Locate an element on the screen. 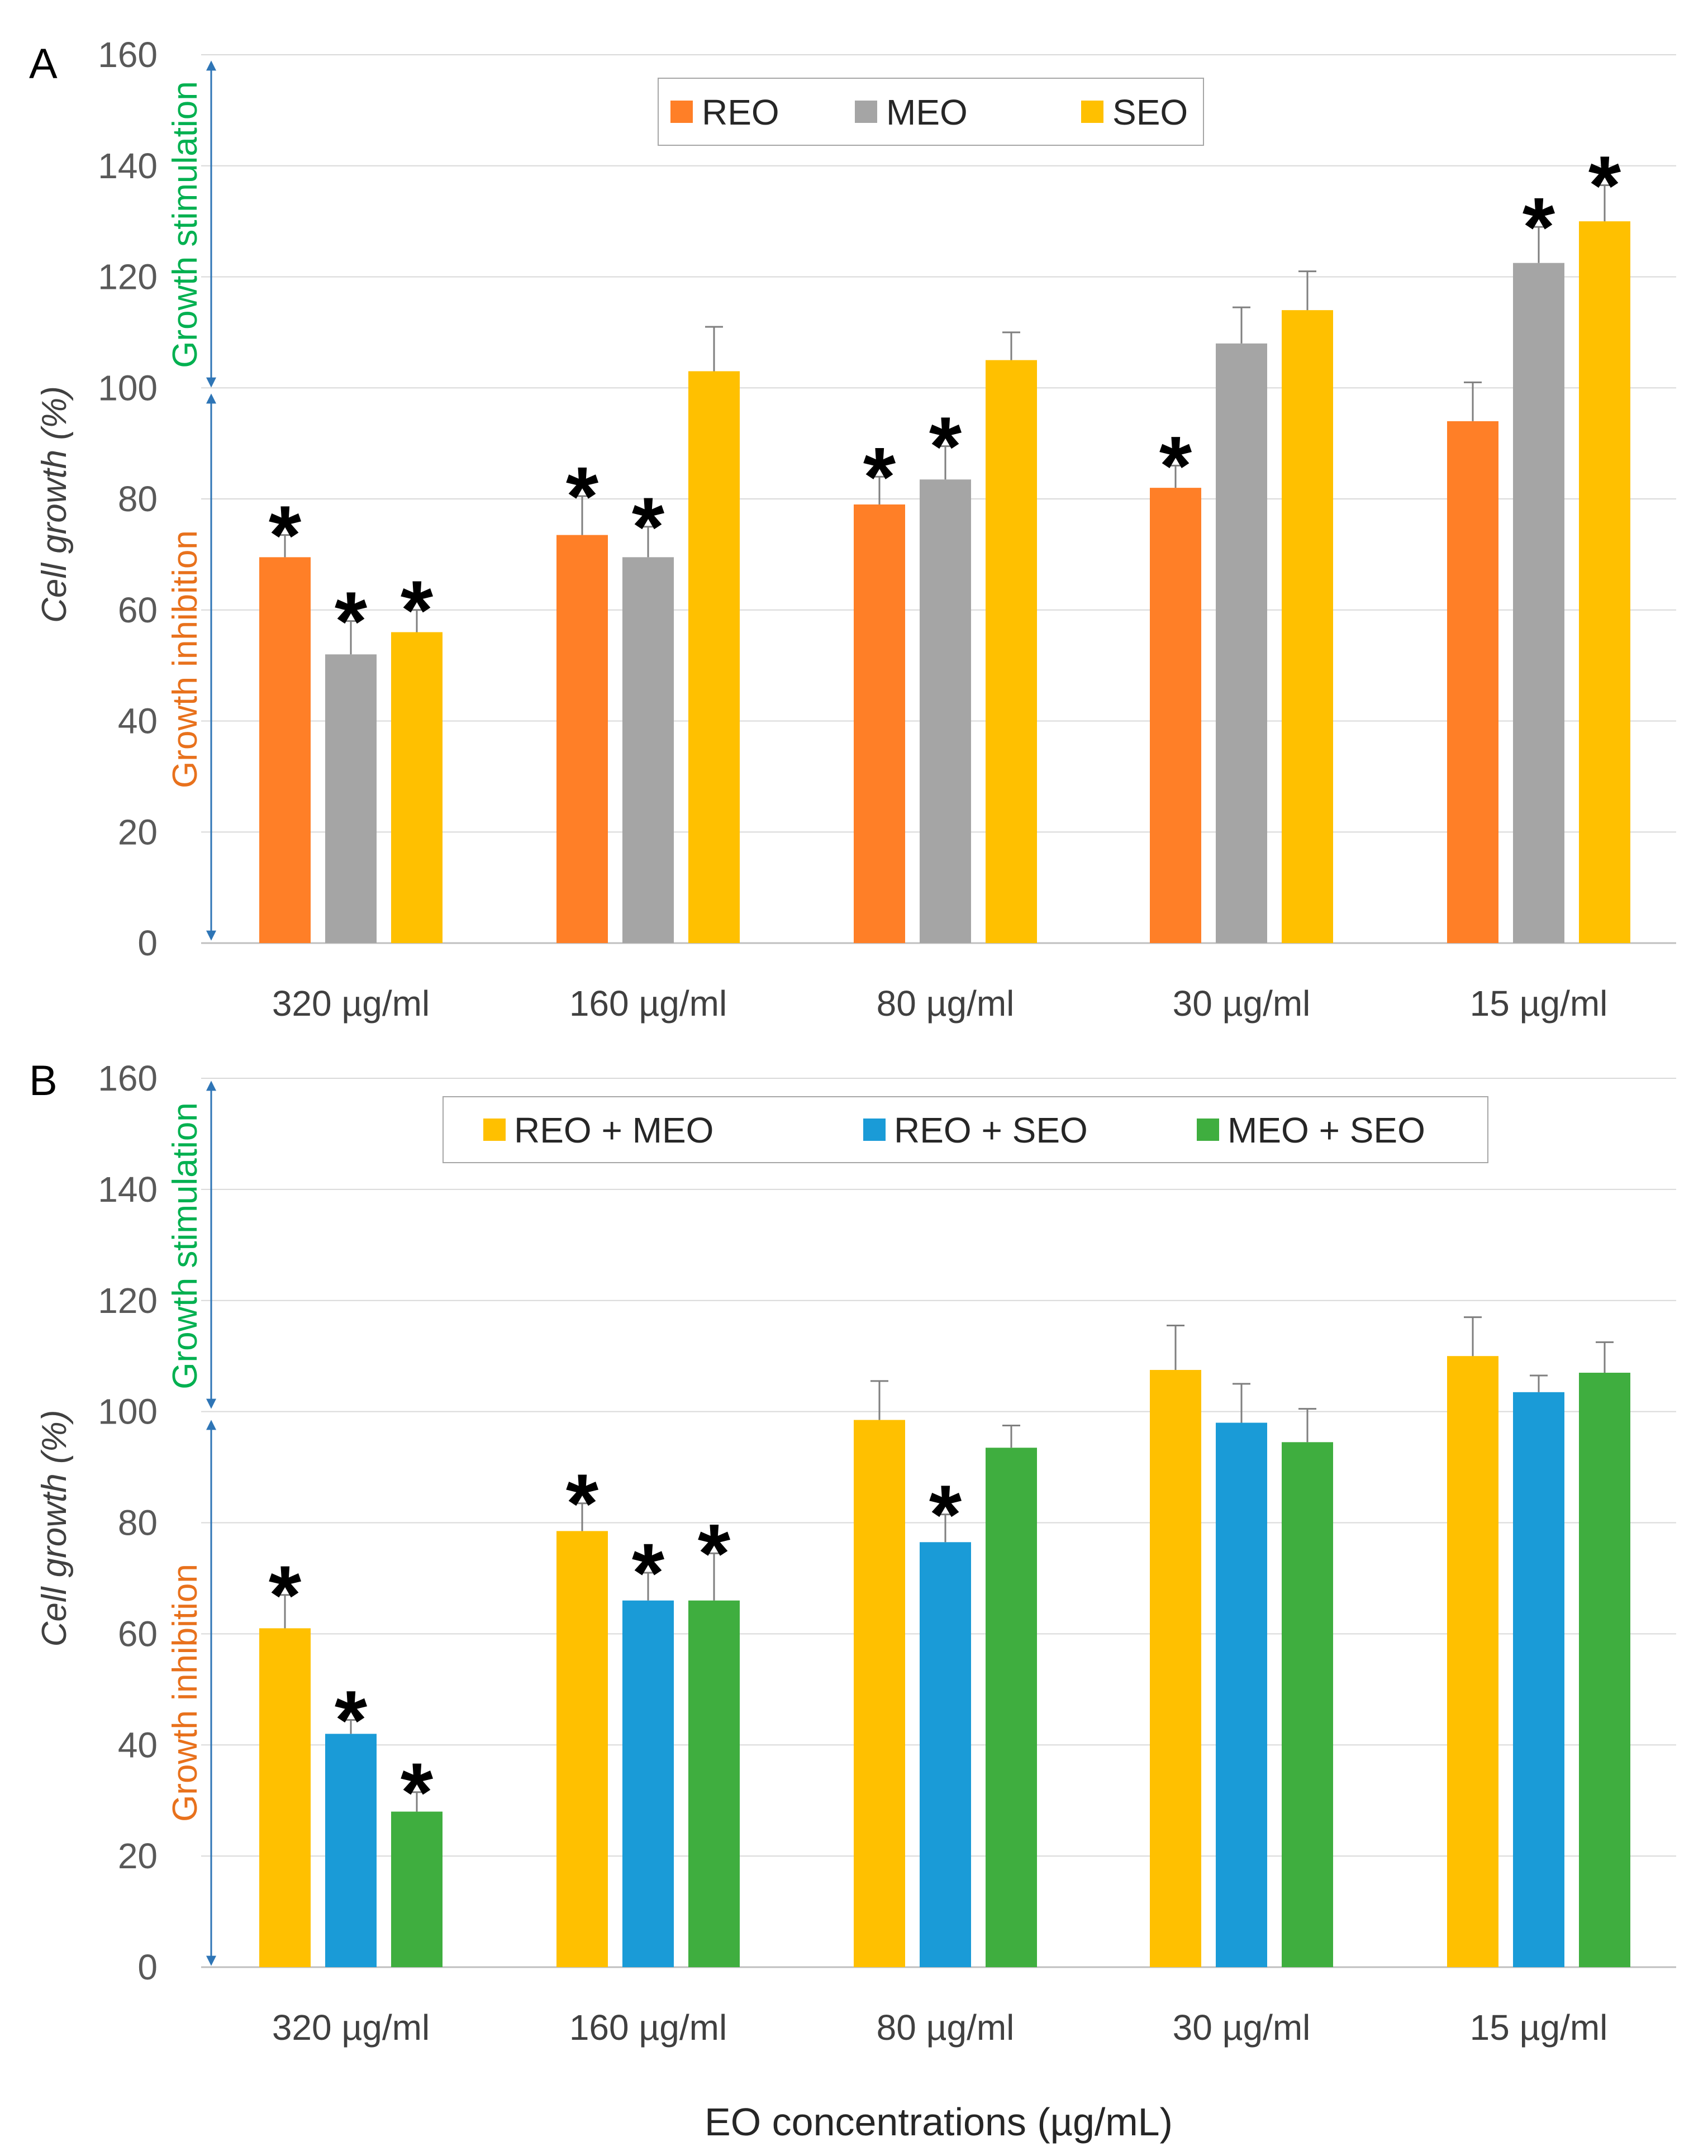 This screenshot has width=1708, height=2156. legend: REO MEO SEO is located at coordinates (931, 112).